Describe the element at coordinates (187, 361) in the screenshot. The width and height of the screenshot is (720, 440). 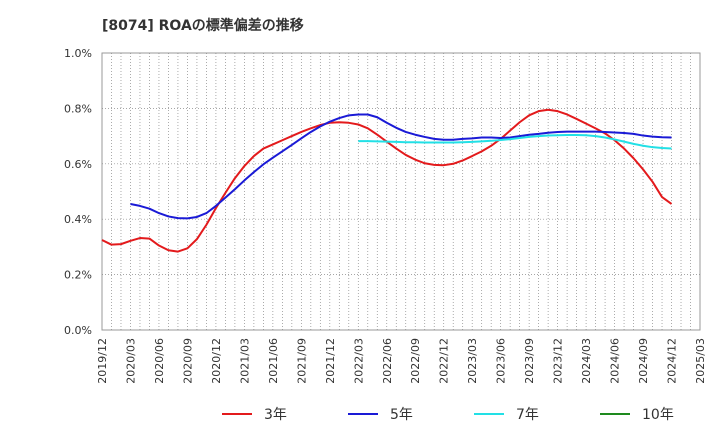
I see `x-tick-label: 2020/09` at that location.